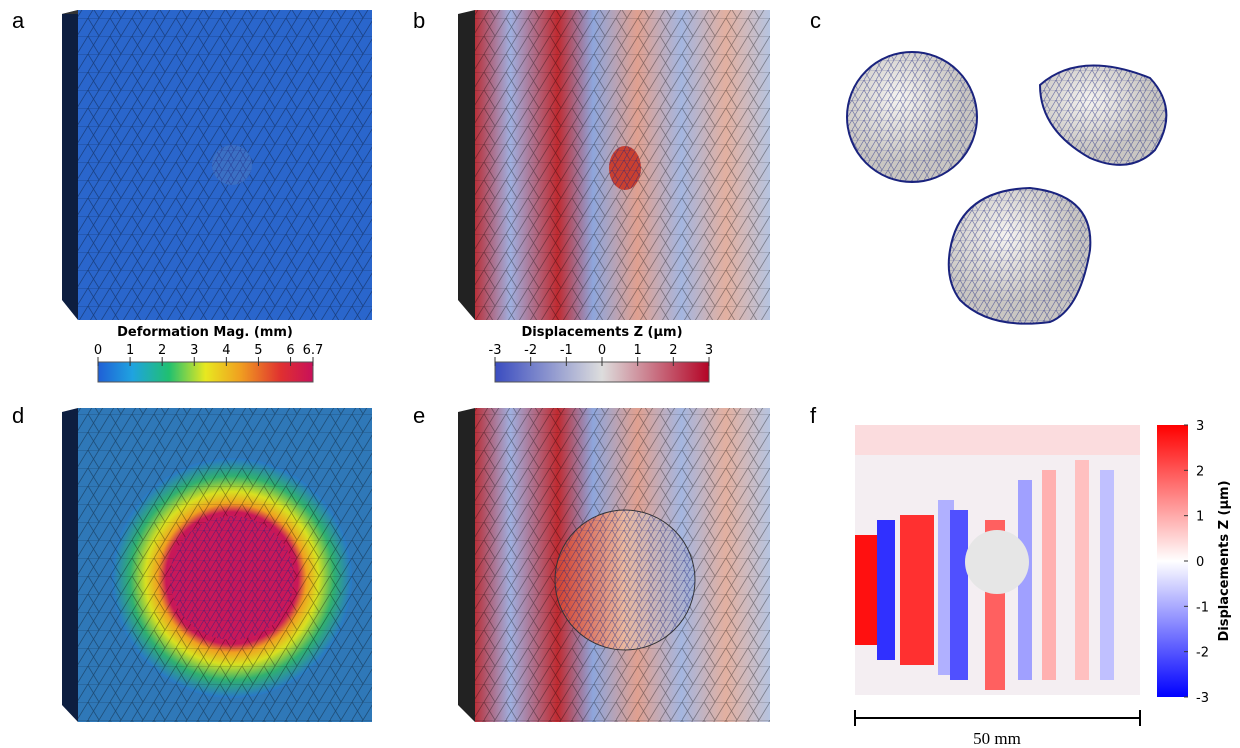 The image size is (1240, 748). What do you see at coordinates (205, 332) in the screenshot?
I see `colorbar-title: Deformation Mag. (mm)` at bounding box center [205, 332].